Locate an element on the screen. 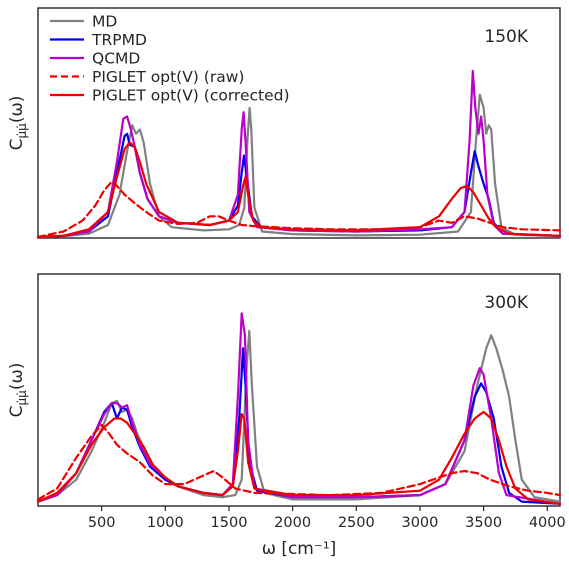  bottom-y-axis-label: Cμ̇μ̇(ω) is located at coordinates (18, 390).